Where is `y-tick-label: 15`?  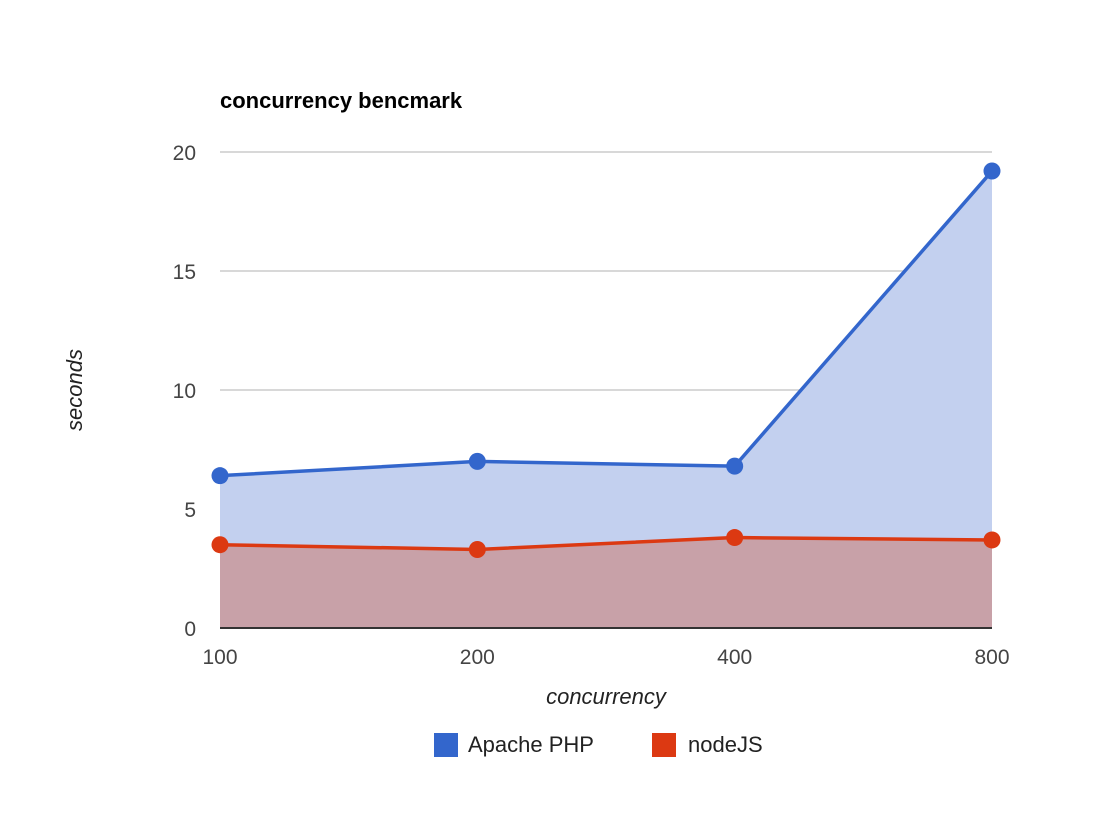
y-tick-label: 15 is located at coordinates (184, 272).